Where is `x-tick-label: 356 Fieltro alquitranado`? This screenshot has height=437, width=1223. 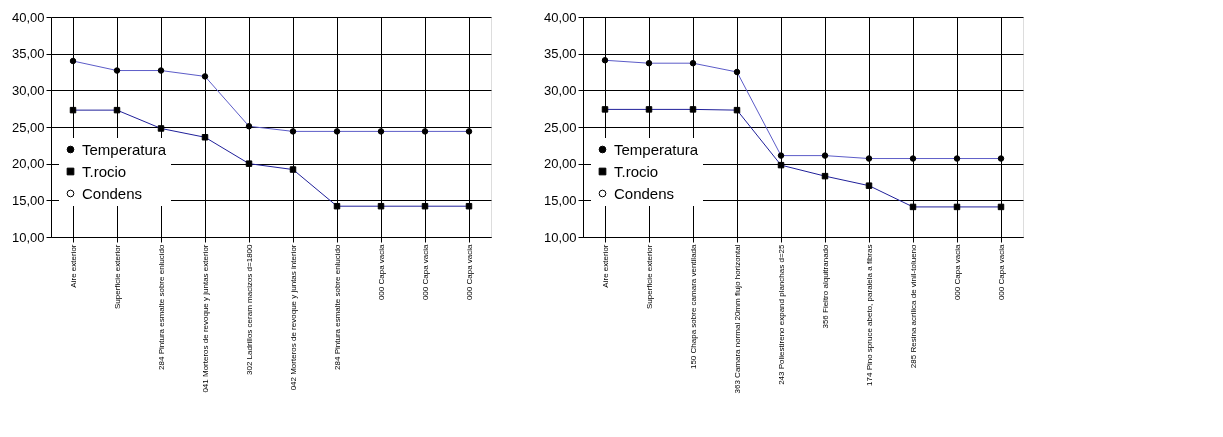
x-tick-label: 356 Fieltro alquitranado is located at coordinates (825, 286).